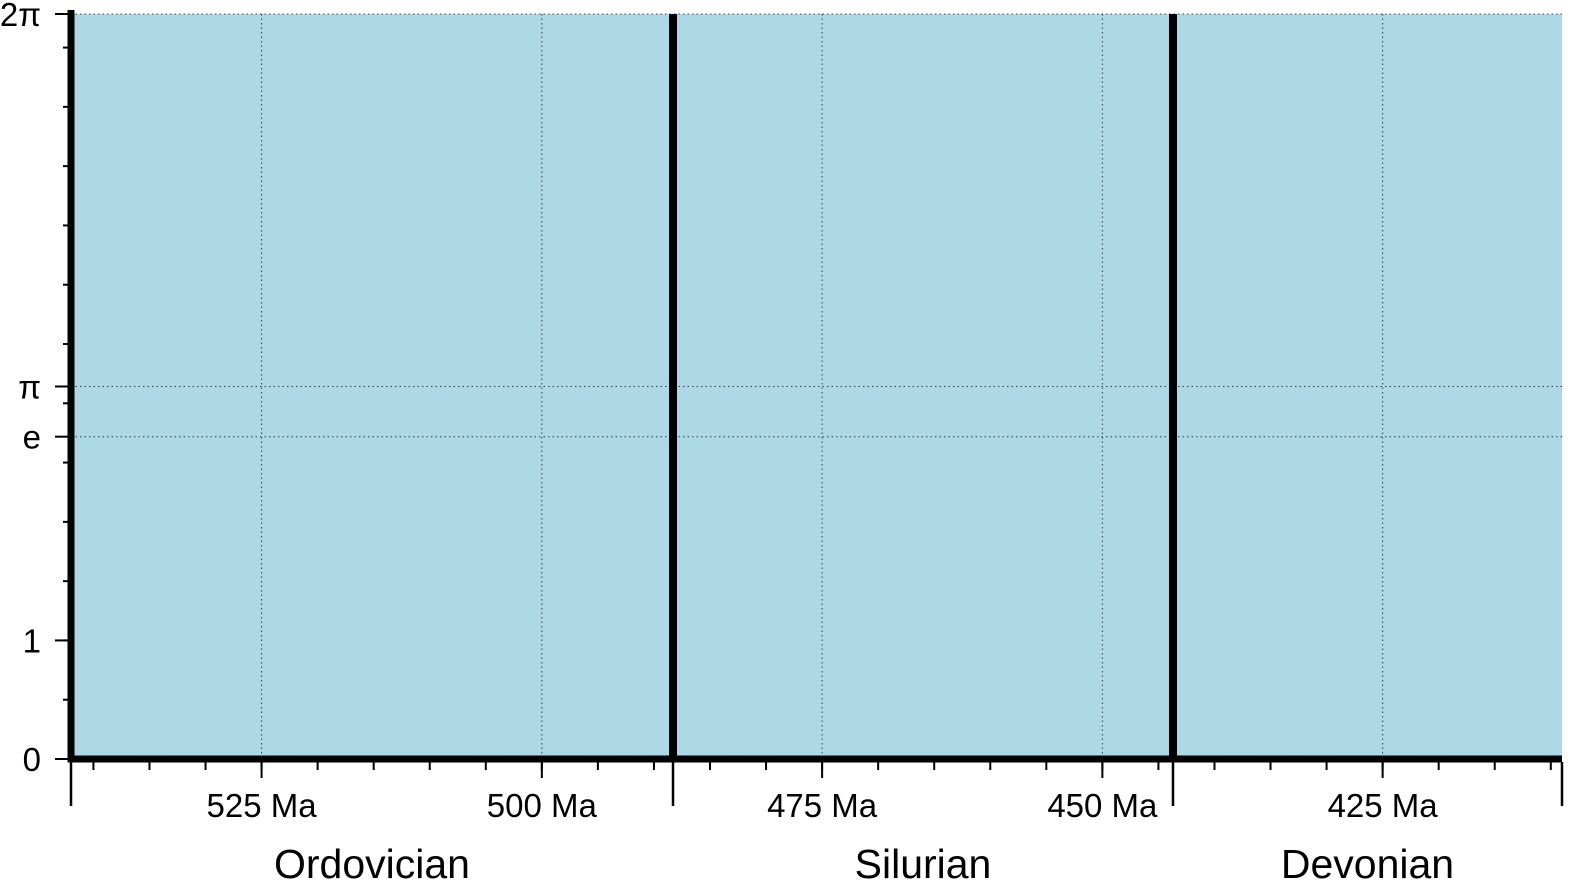 The image size is (1577, 886). I want to click on y-tick-label: π, so click(29, 386).